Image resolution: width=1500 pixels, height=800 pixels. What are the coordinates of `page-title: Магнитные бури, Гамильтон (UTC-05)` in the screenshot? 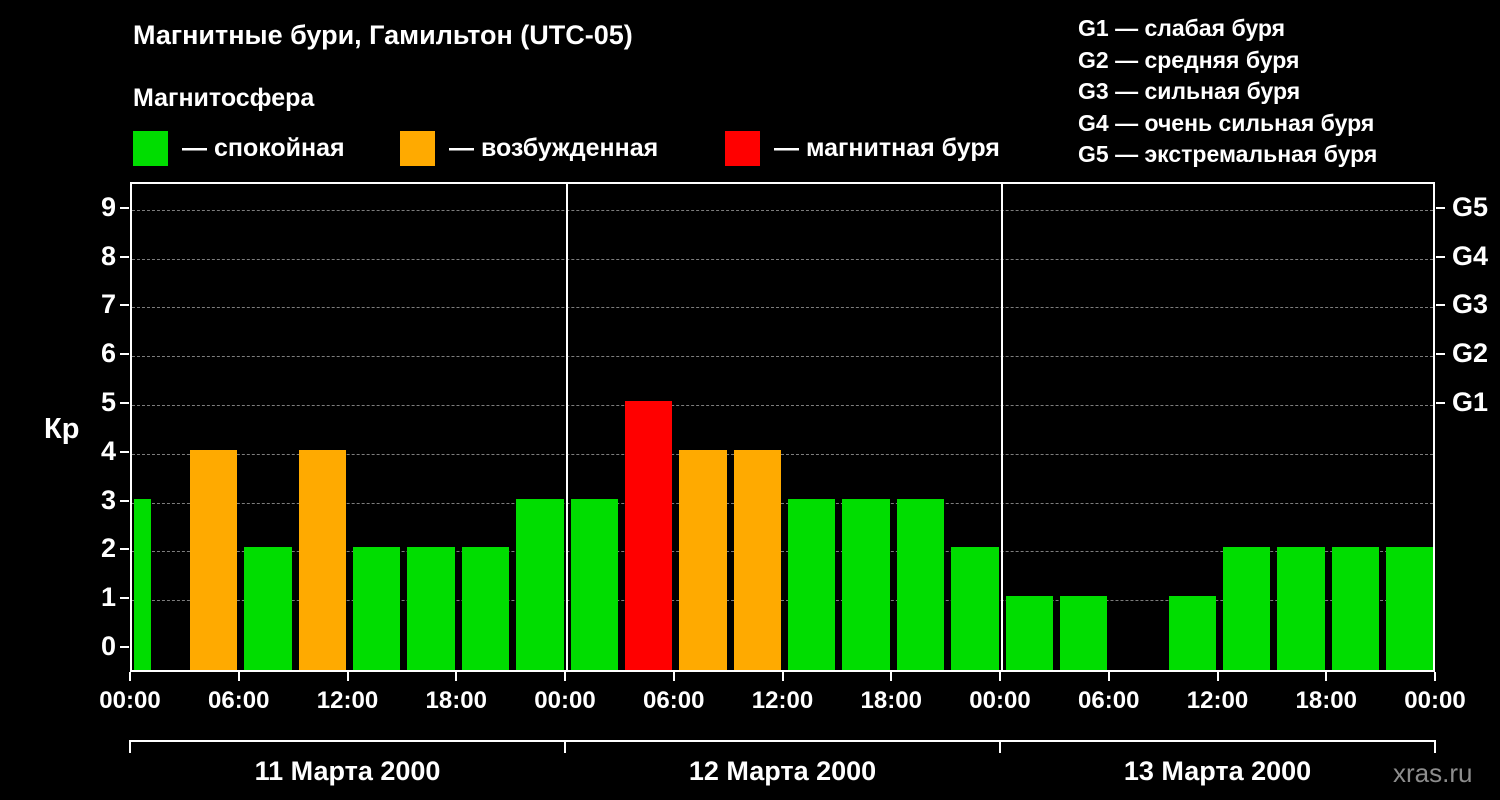 It's located at (383, 35).